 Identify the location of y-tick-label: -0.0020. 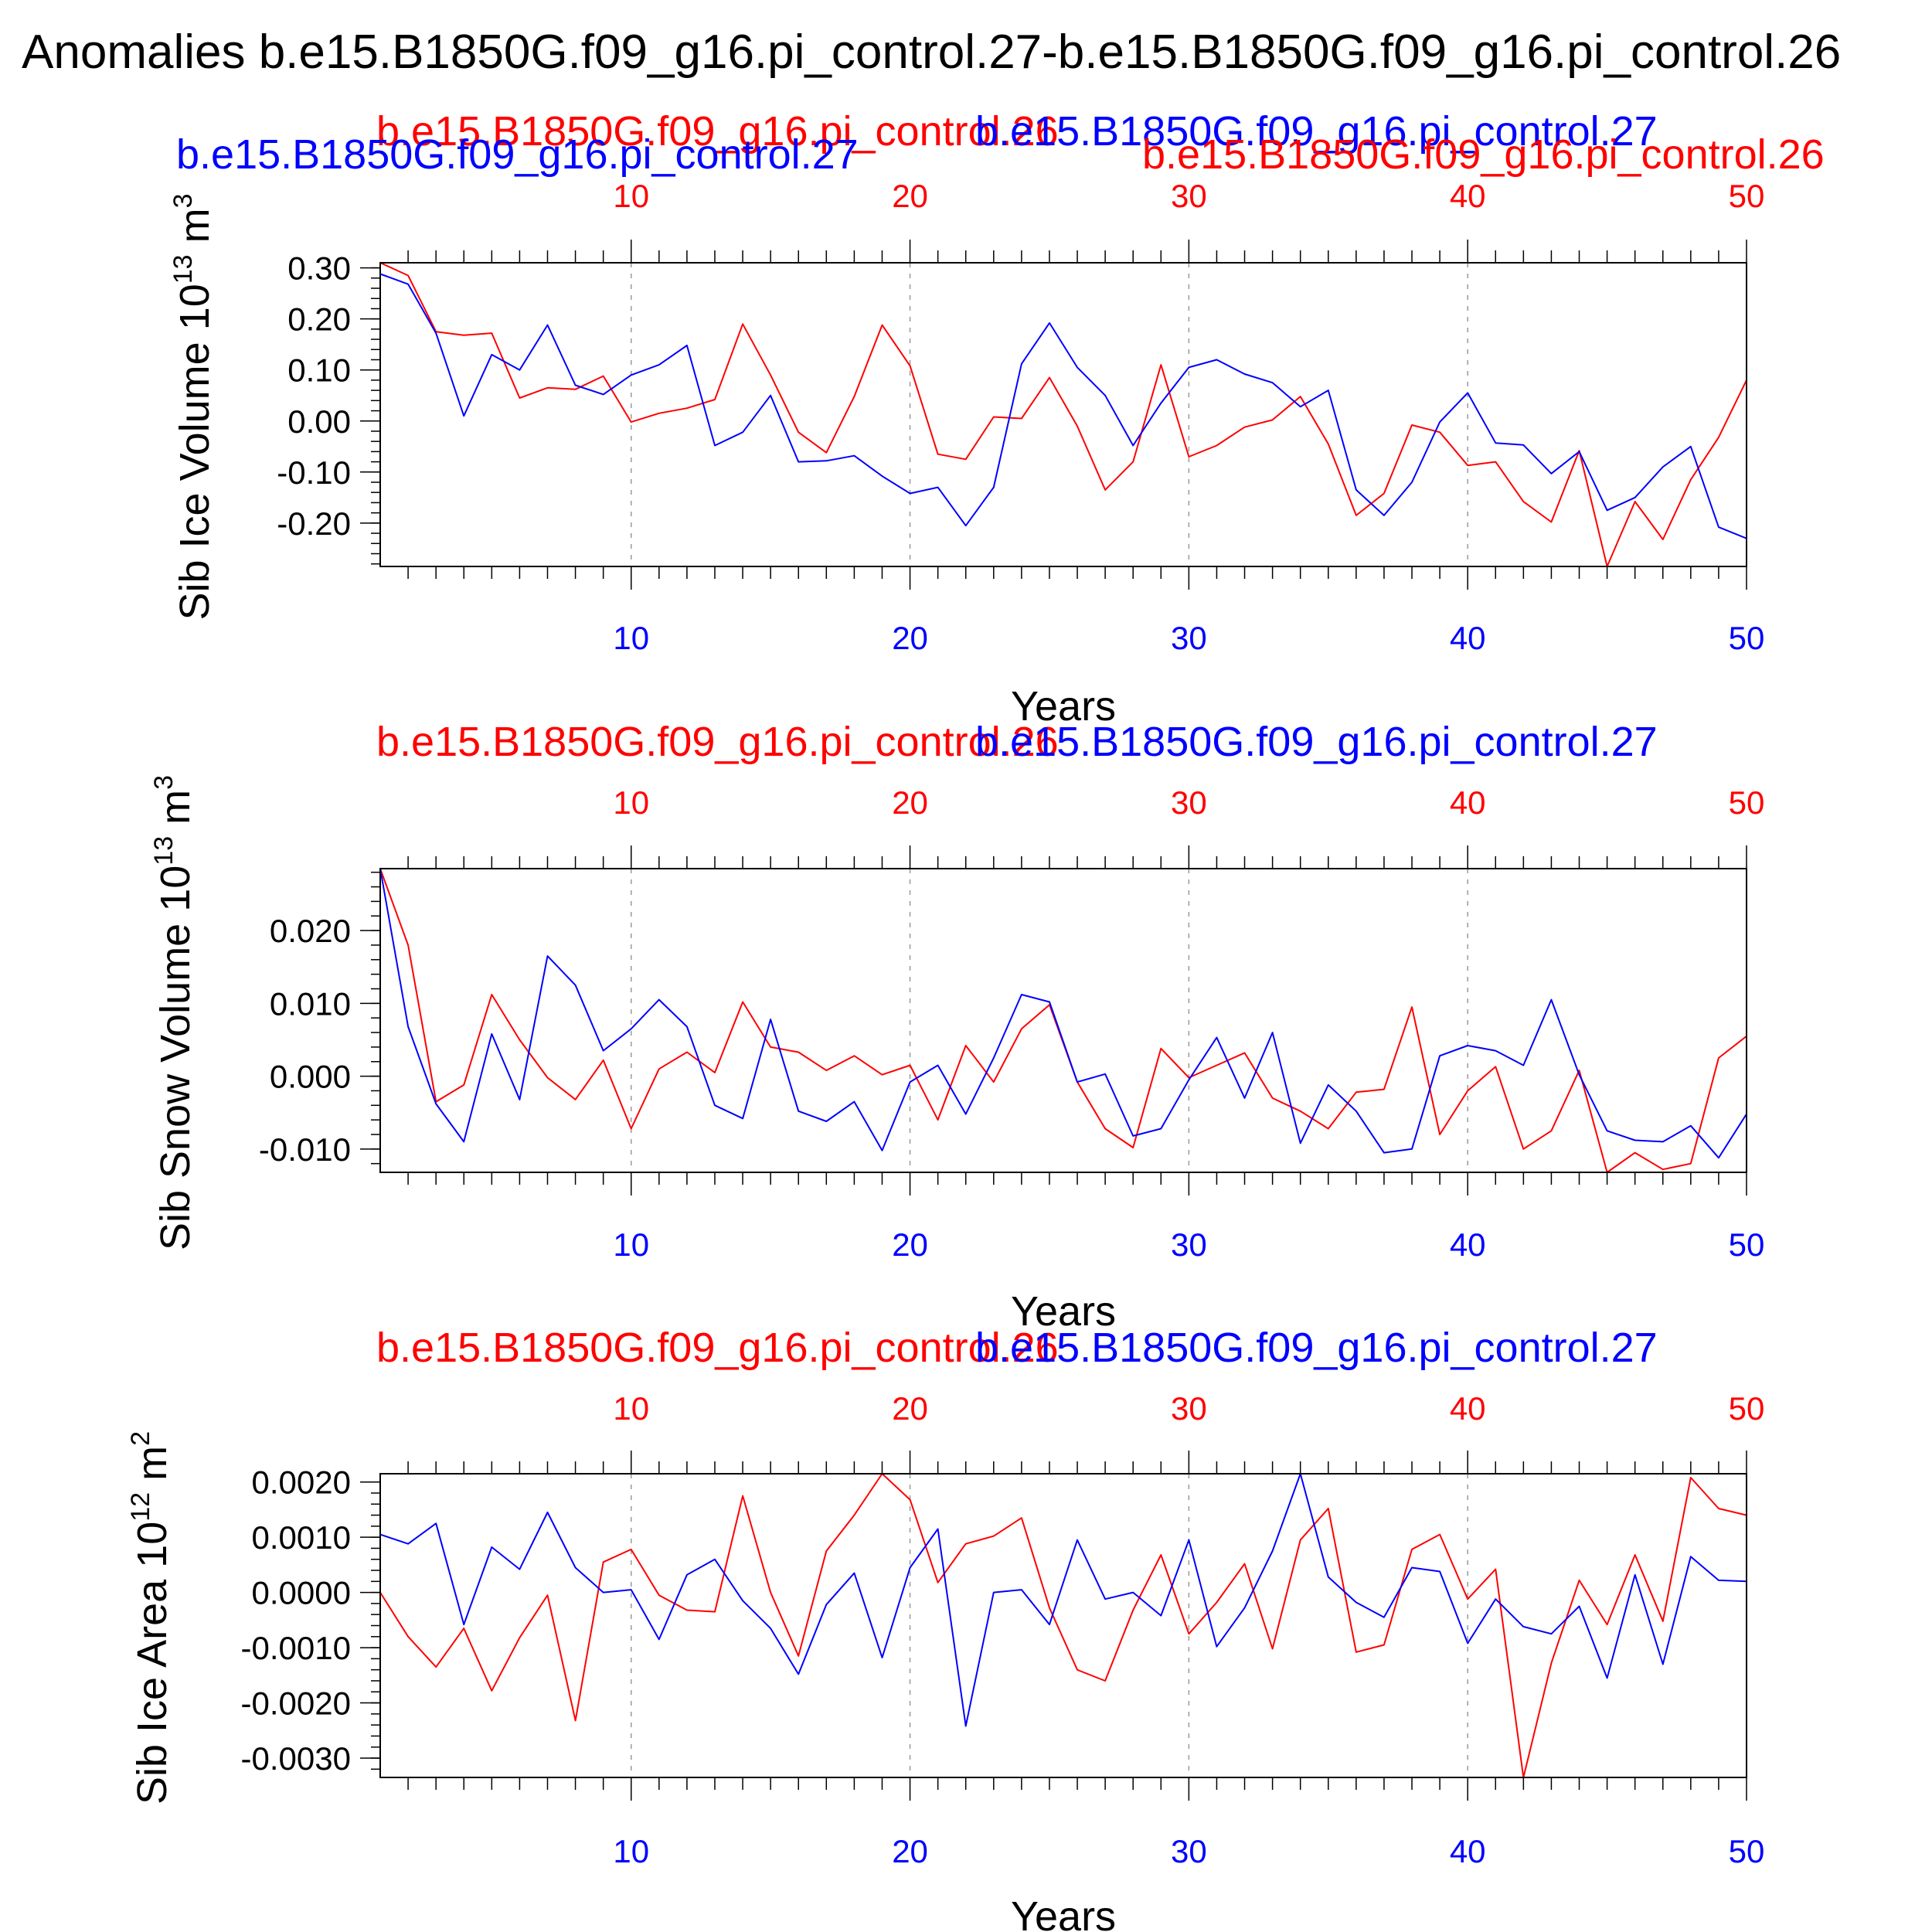
(296, 1703).